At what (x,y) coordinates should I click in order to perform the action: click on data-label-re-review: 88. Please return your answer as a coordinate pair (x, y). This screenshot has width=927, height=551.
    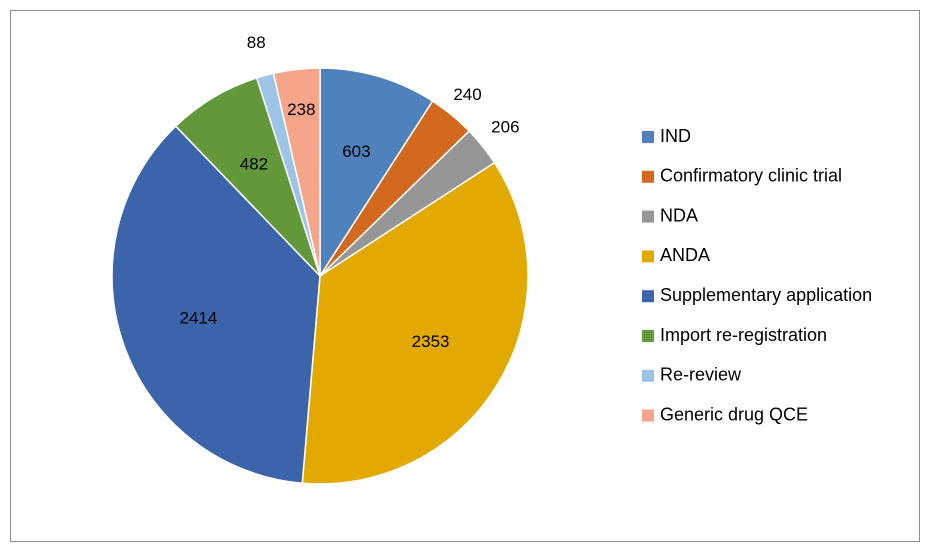
    Looking at the image, I should click on (256, 42).